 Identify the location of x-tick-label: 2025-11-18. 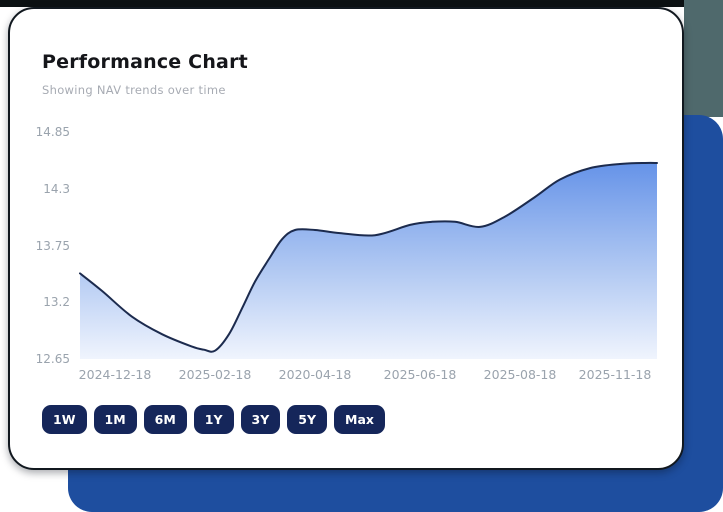
(615, 374).